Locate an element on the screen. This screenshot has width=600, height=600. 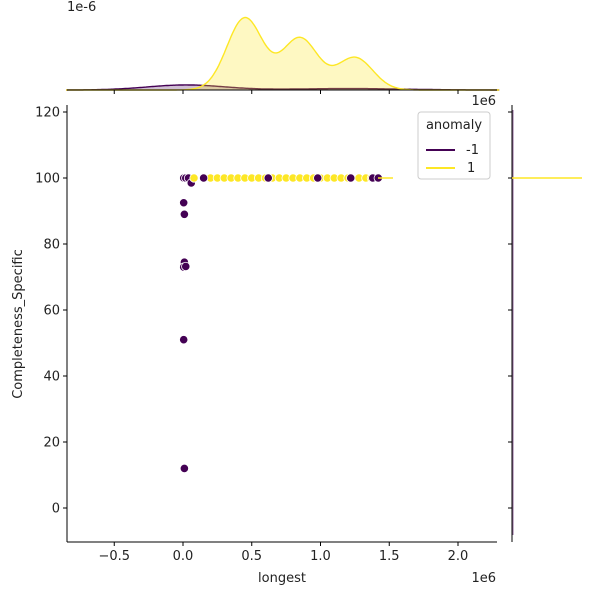
y-axis-label: Completeness_Specific is located at coordinates (18, 324).